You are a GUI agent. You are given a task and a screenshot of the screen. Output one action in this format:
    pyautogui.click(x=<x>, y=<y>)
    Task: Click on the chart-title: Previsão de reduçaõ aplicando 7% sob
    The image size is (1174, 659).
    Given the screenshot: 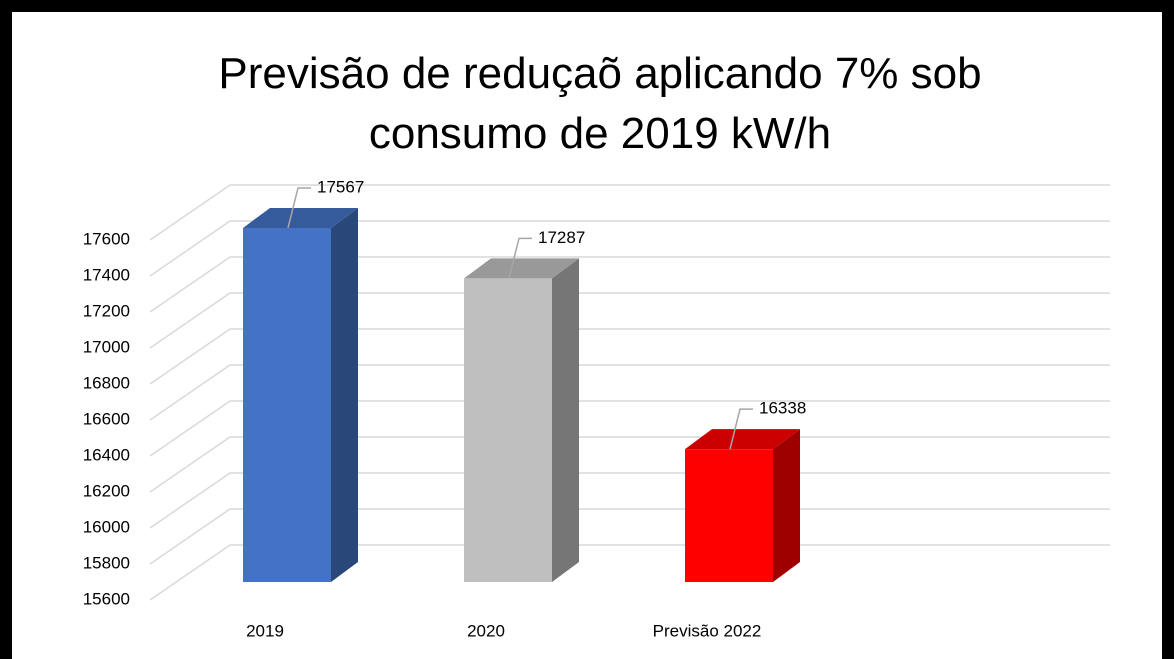 What is the action you would take?
    pyautogui.click(x=599, y=73)
    